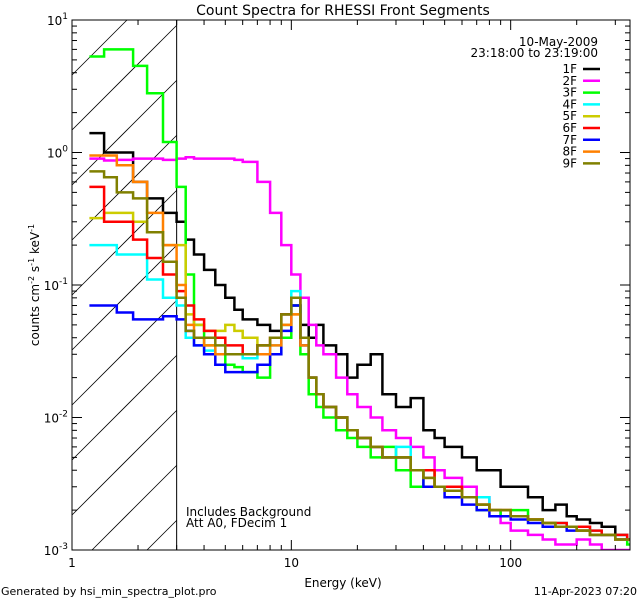 The image size is (640, 600). What do you see at coordinates (343, 11) in the screenshot?
I see `chart-title: Count Spectra for RHESSI Front Segments` at bounding box center [343, 11].